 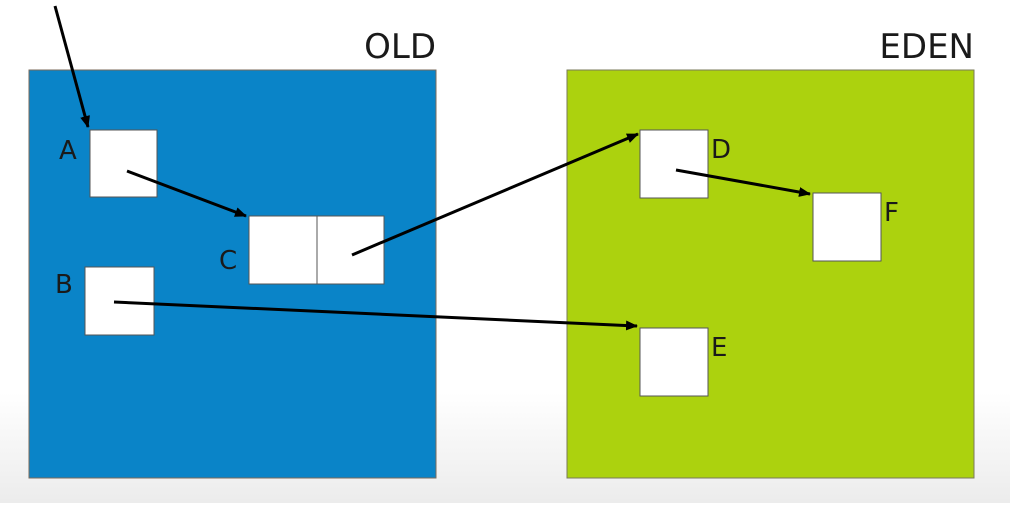 I want to click on old-region-label: OLD, so click(x=400, y=47).